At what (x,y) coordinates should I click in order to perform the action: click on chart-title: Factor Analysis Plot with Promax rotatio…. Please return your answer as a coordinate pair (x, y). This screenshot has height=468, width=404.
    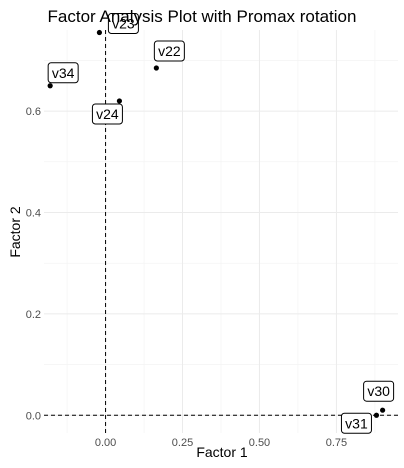
    Looking at the image, I should click on (202, 16).